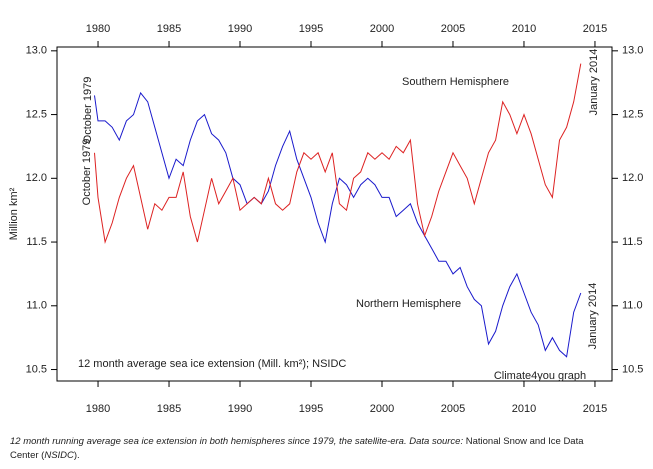 The width and height of the screenshot is (653, 469). I want to click on caption: Center (NSIDC)., so click(45, 455).